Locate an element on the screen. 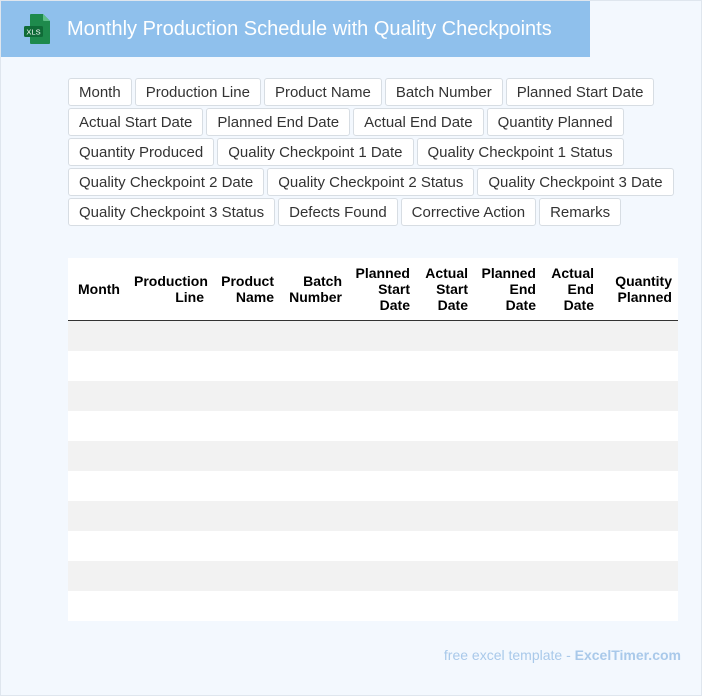  field-chip: Quality Checkpoint 2 Date is located at coordinates (166, 182).